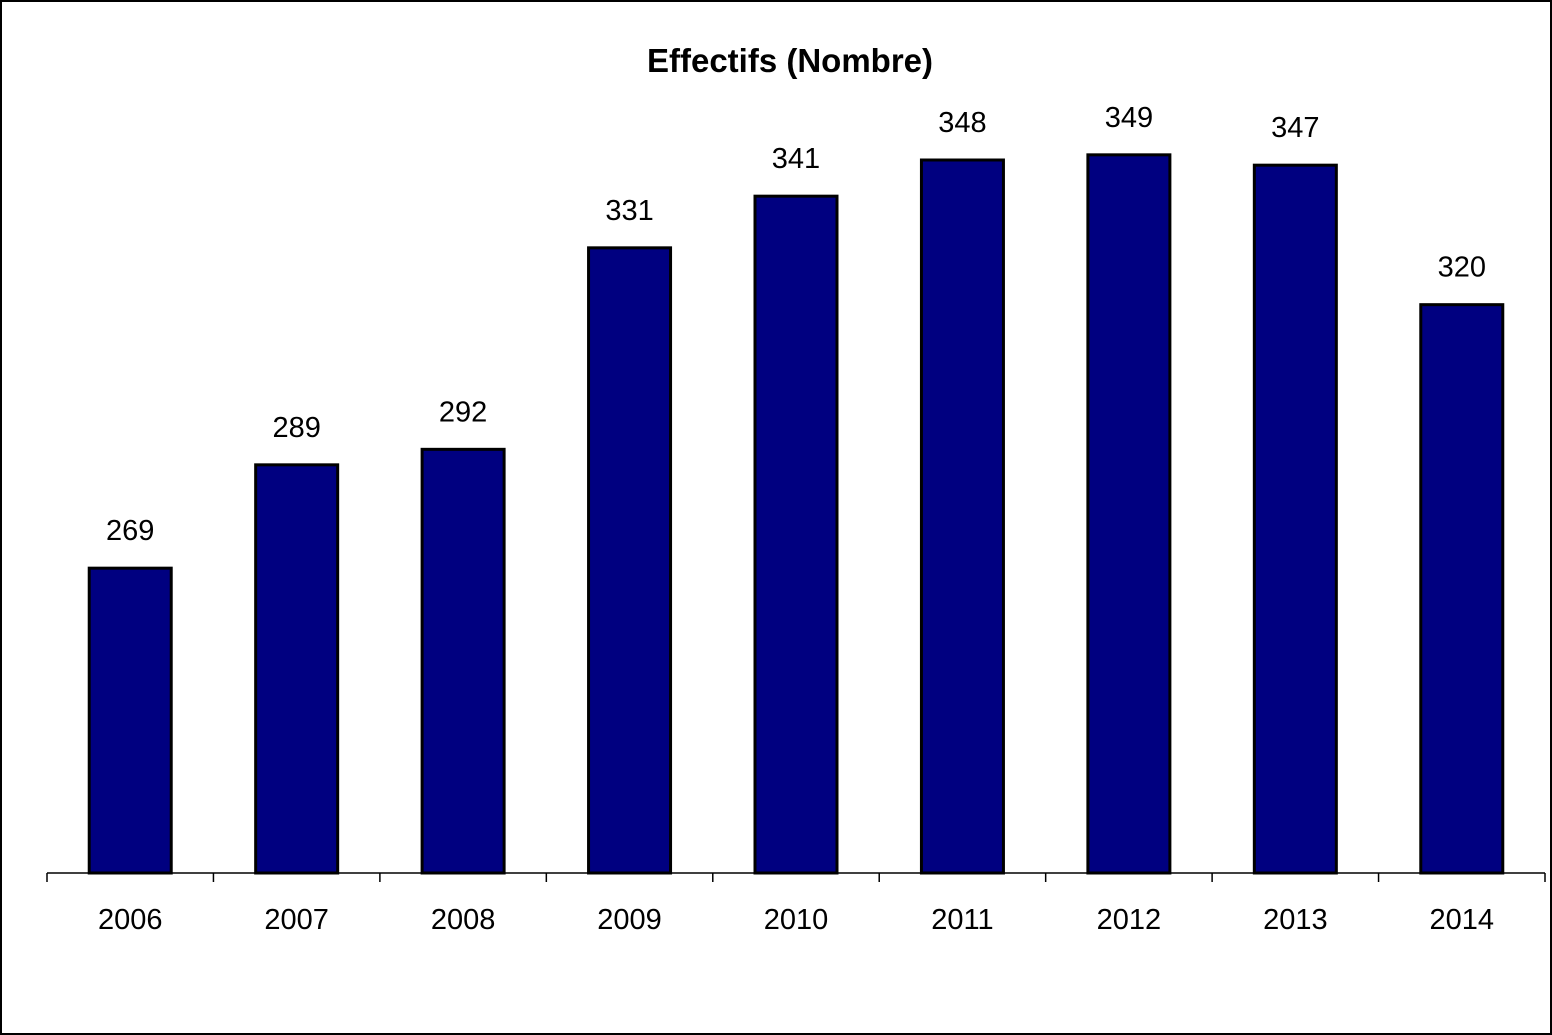  What do you see at coordinates (130, 720) in the screenshot?
I see `bar-2006` at bounding box center [130, 720].